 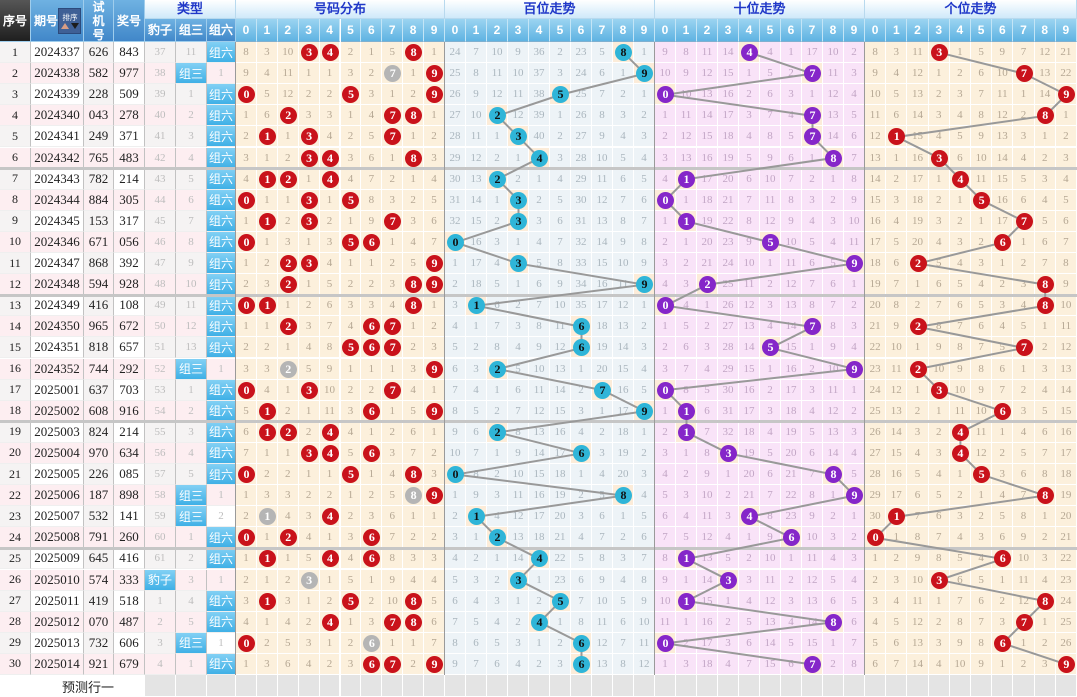 What do you see at coordinates (897, 453) in the screenshot?
I see `miss-cell: 15` at bounding box center [897, 453].